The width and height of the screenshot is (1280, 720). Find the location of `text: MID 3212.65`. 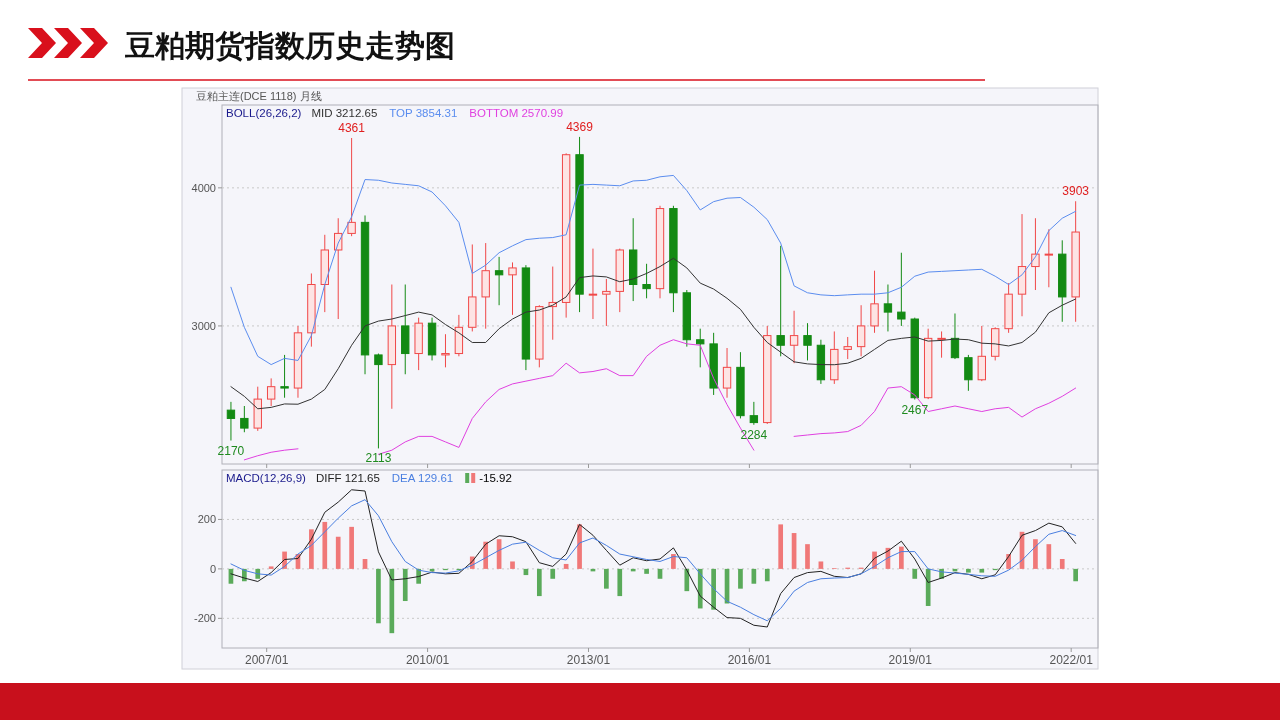

text: MID 3212.65 is located at coordinates (344, 113).